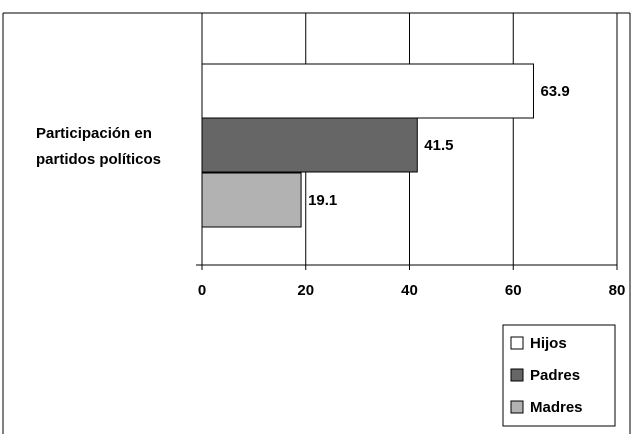 Image resolution: width=633 pixels, height=434 pixels. I want to click on data-label: 19.1, so click(322, 200).